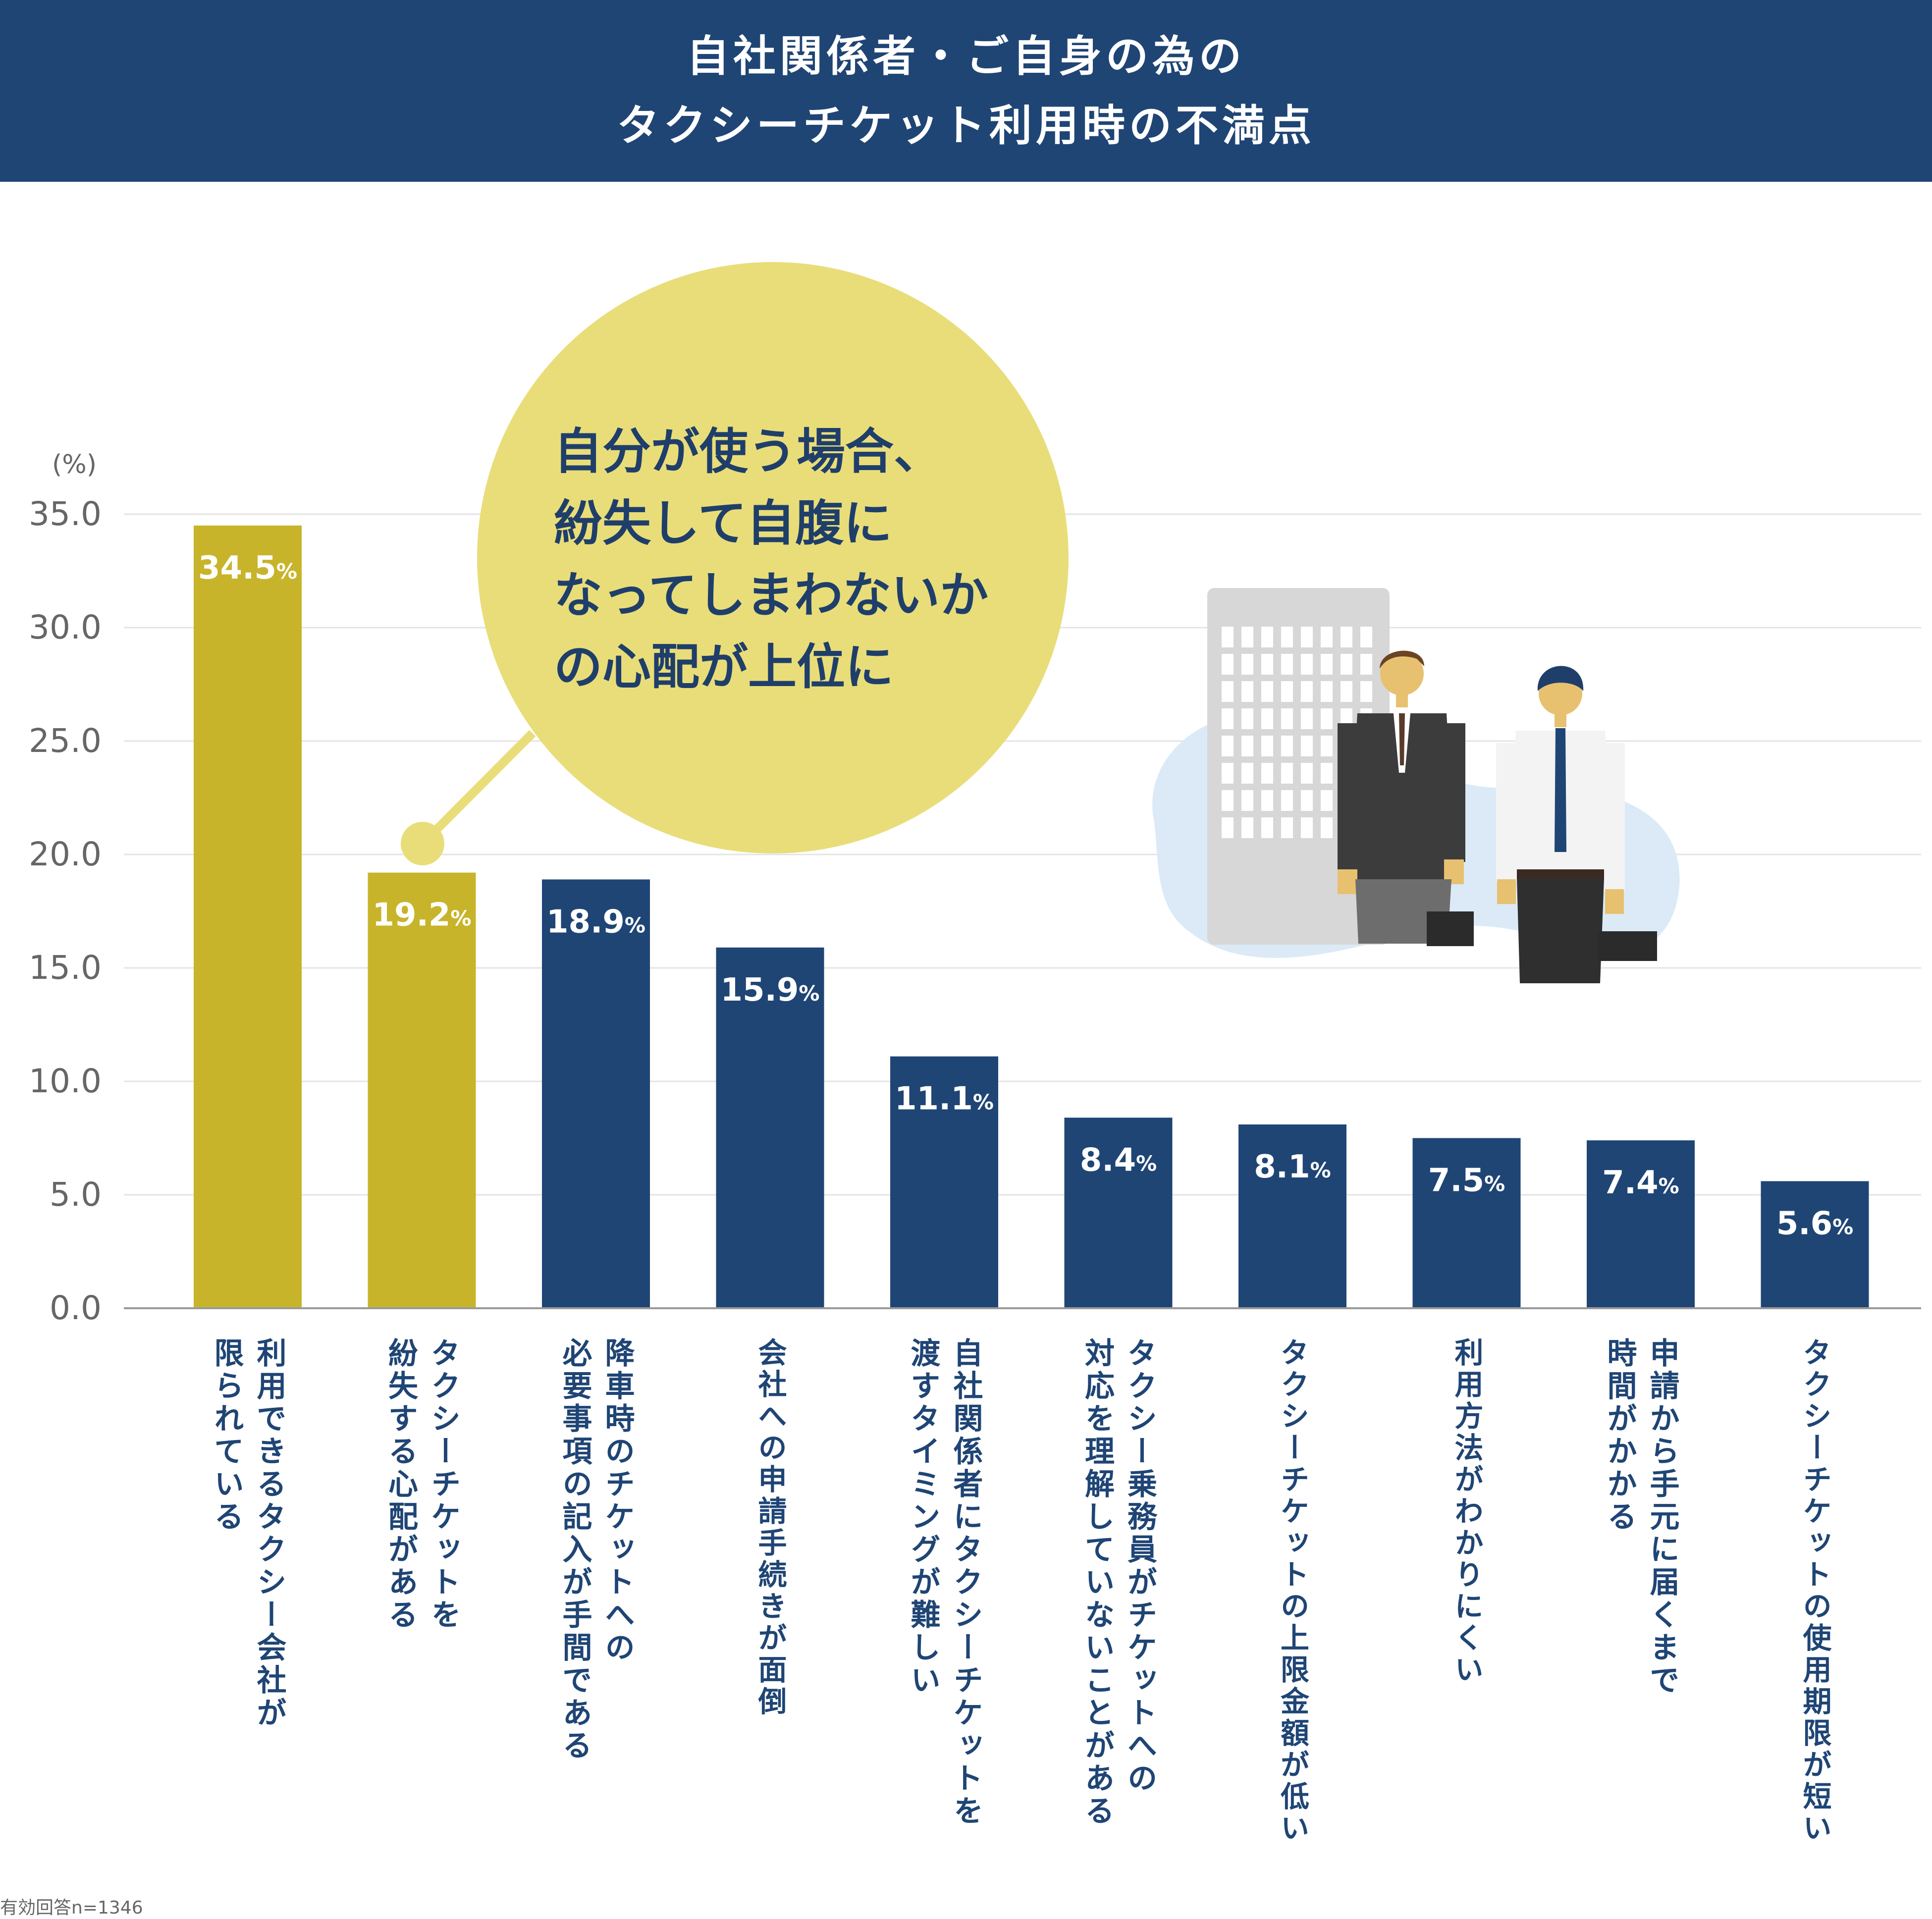  What do you see at coordinates (74, 465) in the screenshot?
I see `y-axis-unit-label: (%)` at bounding box center [74, 465].